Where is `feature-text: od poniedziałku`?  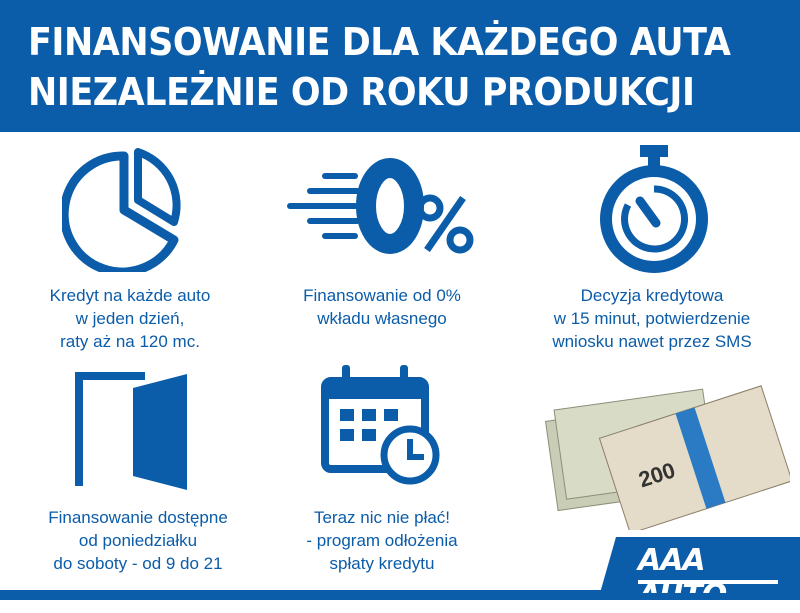 feature-text: od poniedziałku is located at coordinates (138, 540).